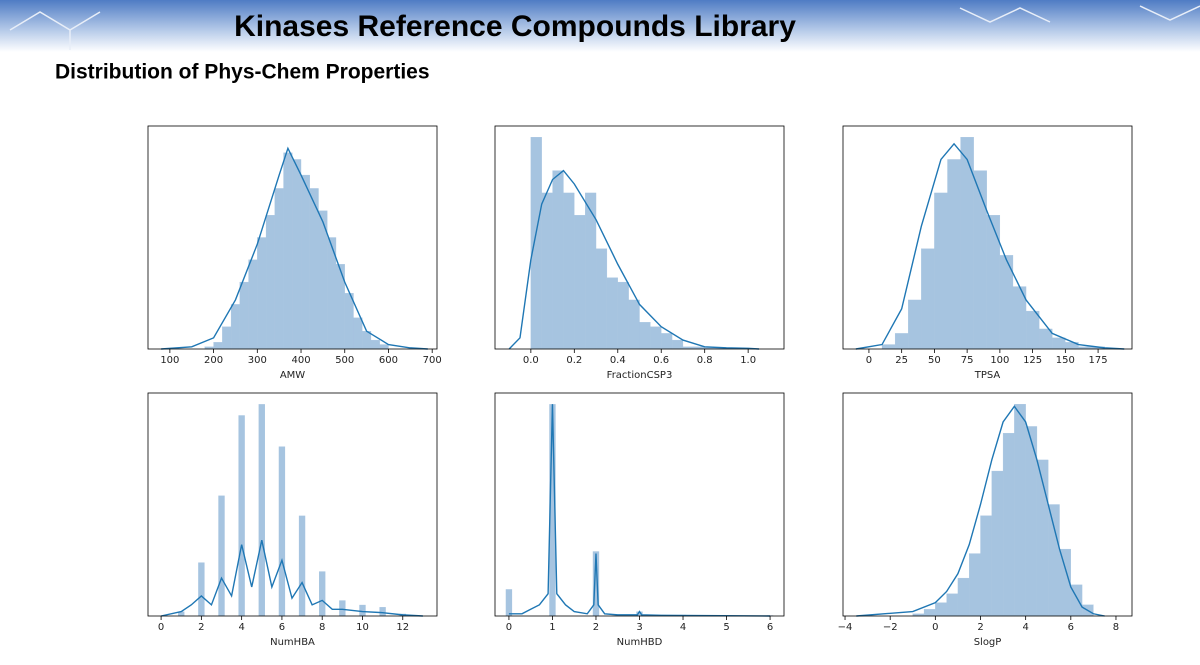  Describe the element at coordinates (639, 627) in the screenshot. I see `x-tick-label: 3` at that location.